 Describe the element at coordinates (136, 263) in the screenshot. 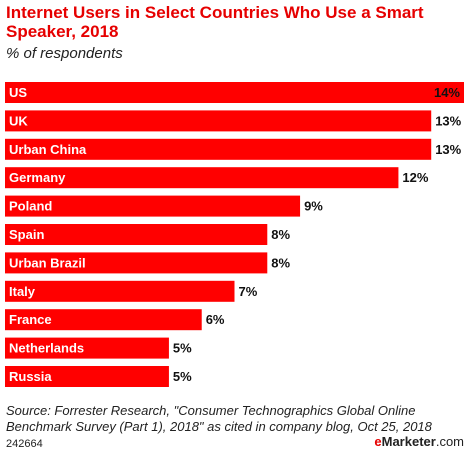

I see `bar-urban-brazil` at that location.